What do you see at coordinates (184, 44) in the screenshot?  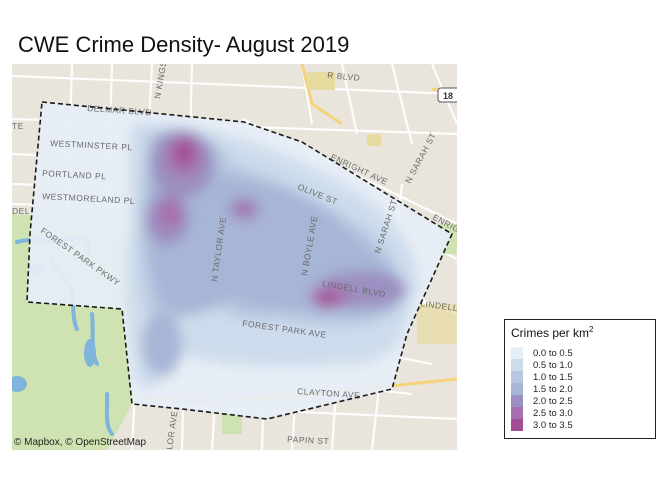 I see `map-title: CWE Crime Density- August 2019` at bounding box center [184, 44].